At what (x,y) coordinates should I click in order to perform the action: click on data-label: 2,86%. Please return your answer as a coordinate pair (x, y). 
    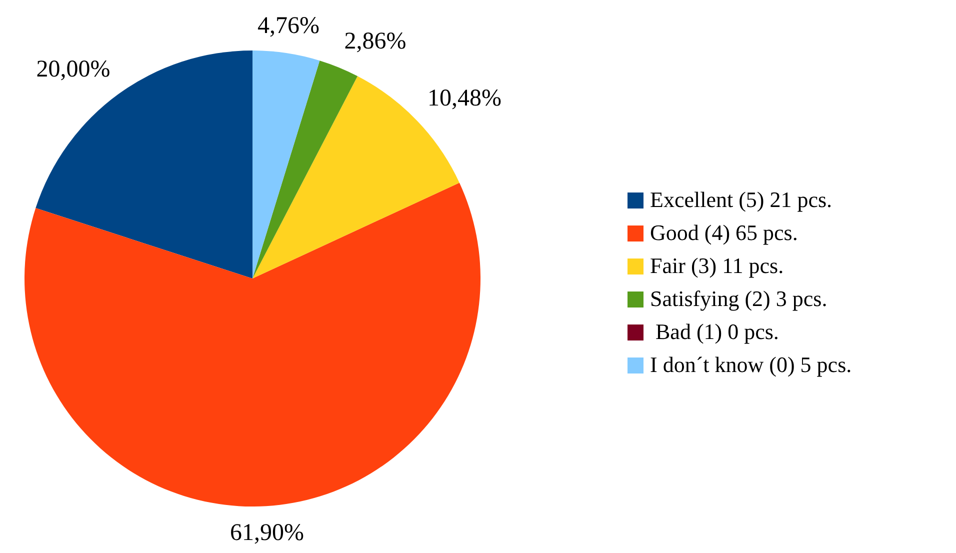
    Looking at the image, I should click on (375, 41).